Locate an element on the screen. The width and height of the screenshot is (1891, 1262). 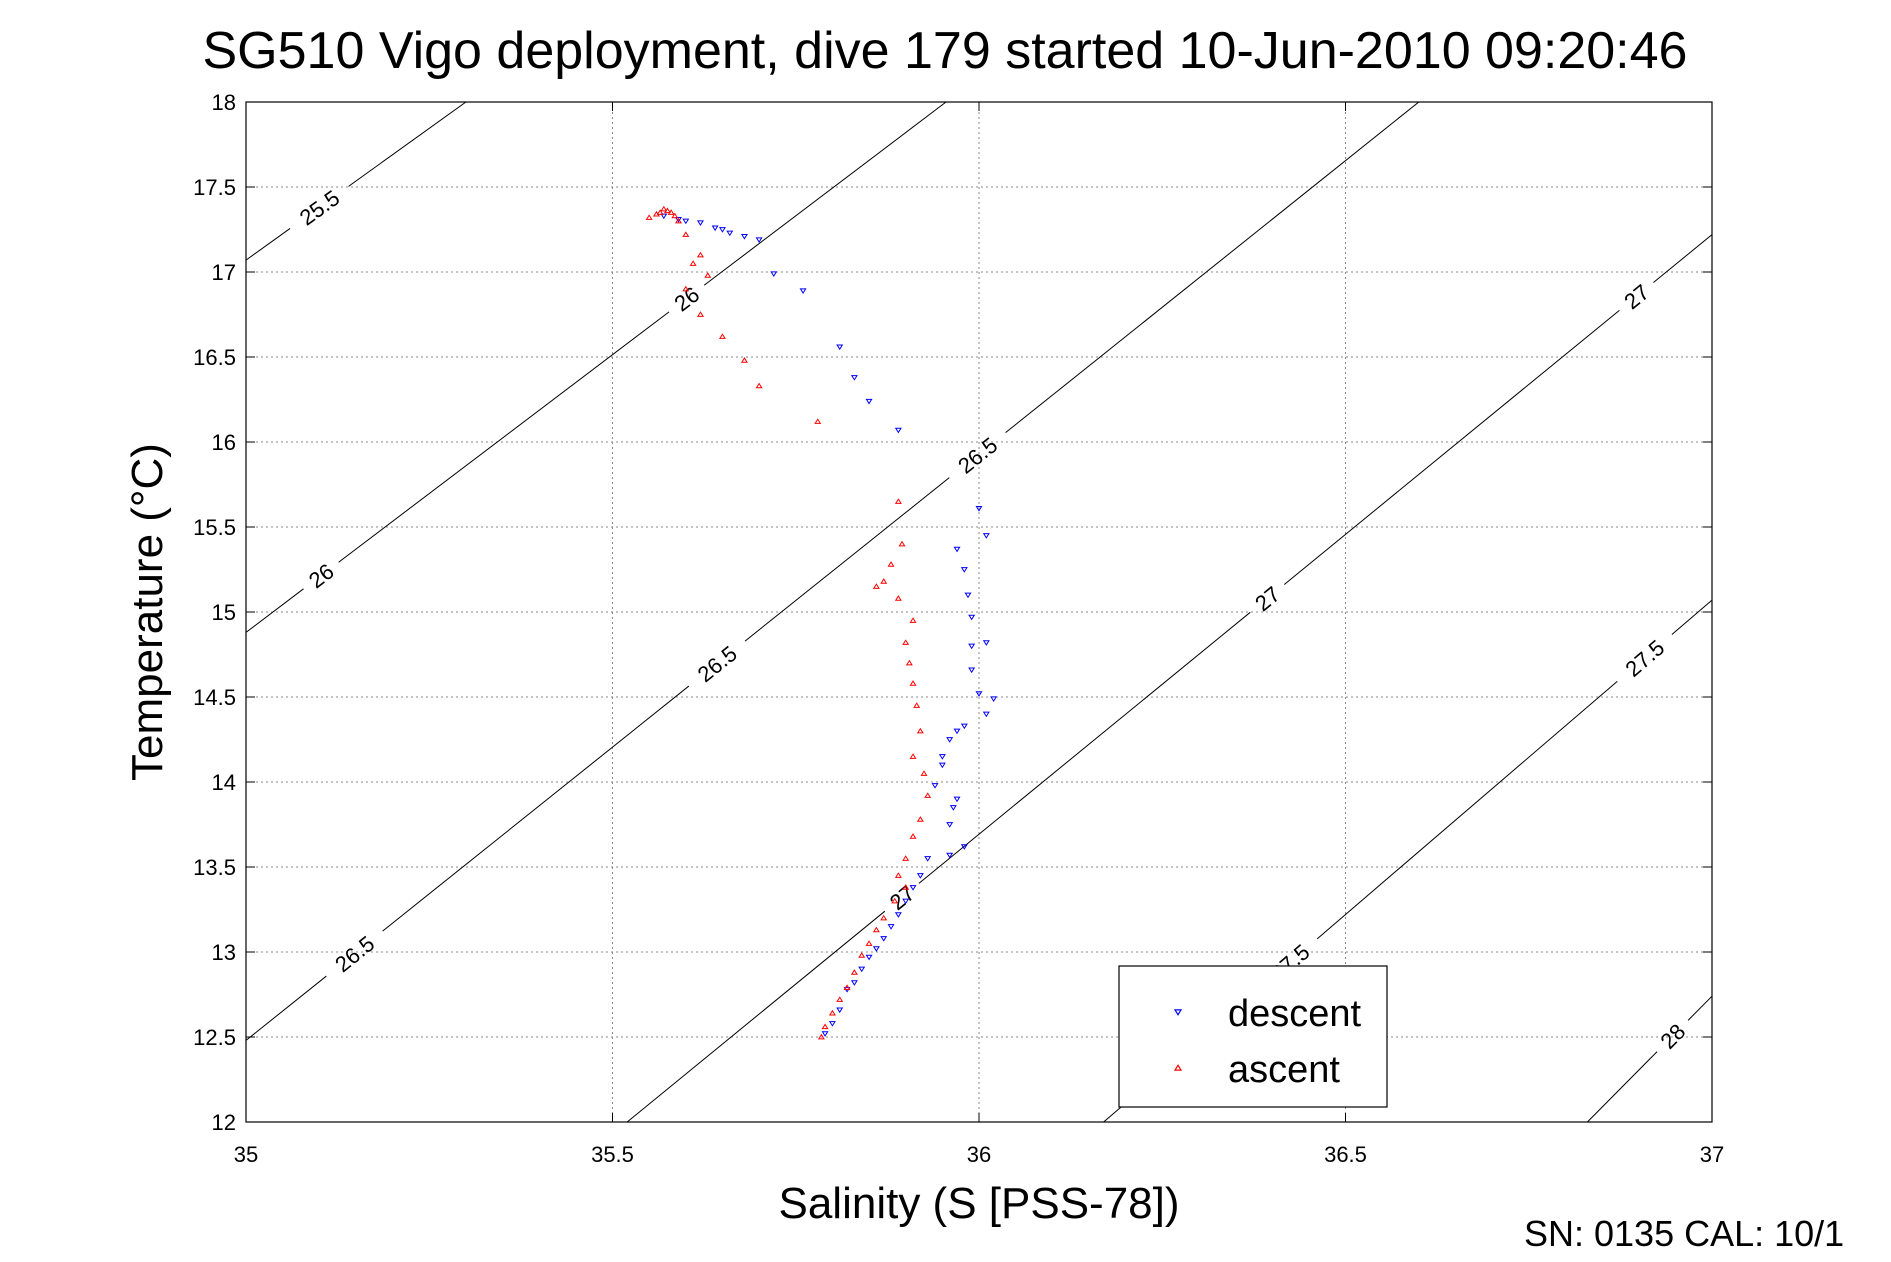
legend-marker-ascent is located at coordinates (1178, 1067).